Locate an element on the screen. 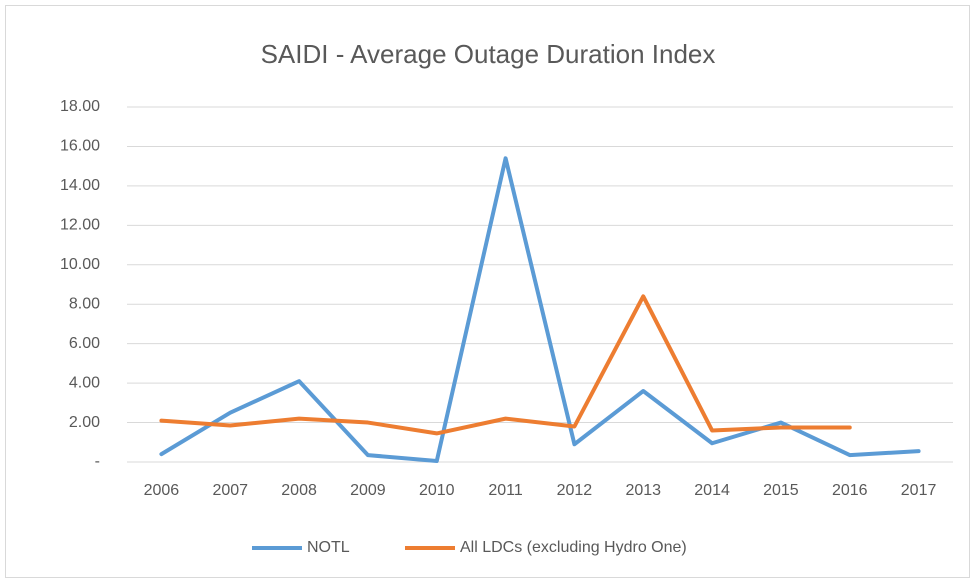 This screenshot has height=580, width=976. x-tick-label: 2009 is located at coordinates (368, 490).